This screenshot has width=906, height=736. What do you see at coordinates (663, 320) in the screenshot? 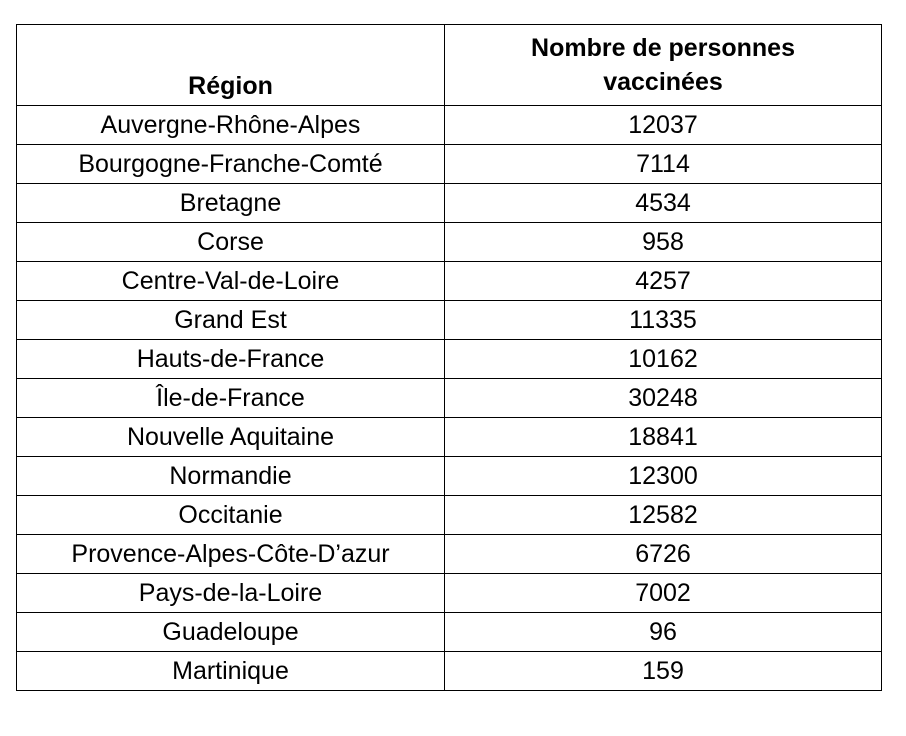
I see `count-cell: 11335` at bounding box center [663, 320].